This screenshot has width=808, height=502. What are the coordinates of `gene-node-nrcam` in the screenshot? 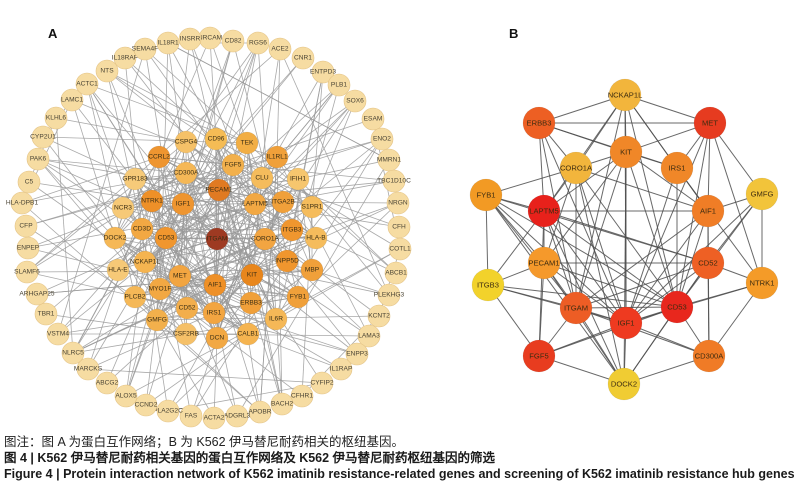 It's located at (210, 38).